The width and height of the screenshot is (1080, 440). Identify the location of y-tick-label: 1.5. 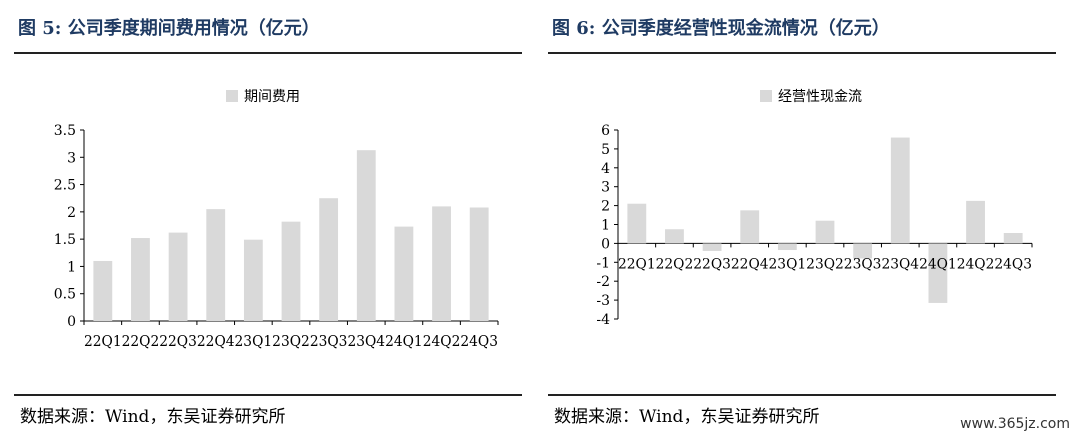
(65, 240).